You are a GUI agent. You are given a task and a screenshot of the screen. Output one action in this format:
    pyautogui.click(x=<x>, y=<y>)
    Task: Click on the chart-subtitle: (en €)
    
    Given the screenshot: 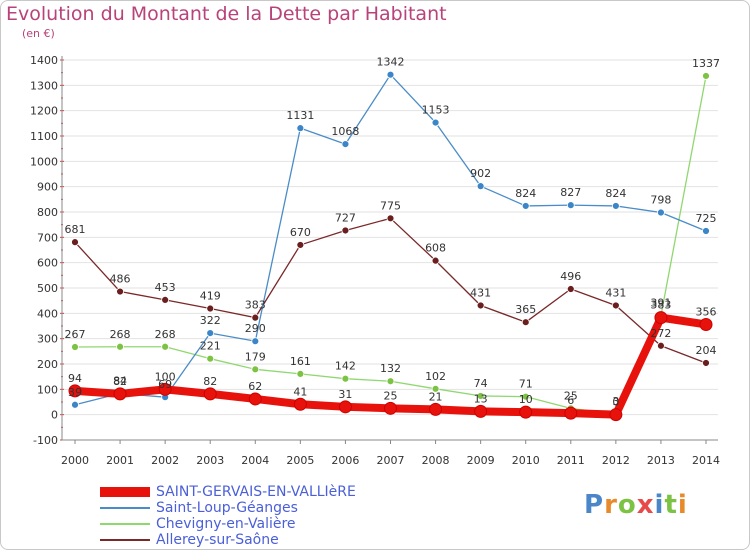 What is the action you would take?
    pyautogui.click(x=38, y=33)
    